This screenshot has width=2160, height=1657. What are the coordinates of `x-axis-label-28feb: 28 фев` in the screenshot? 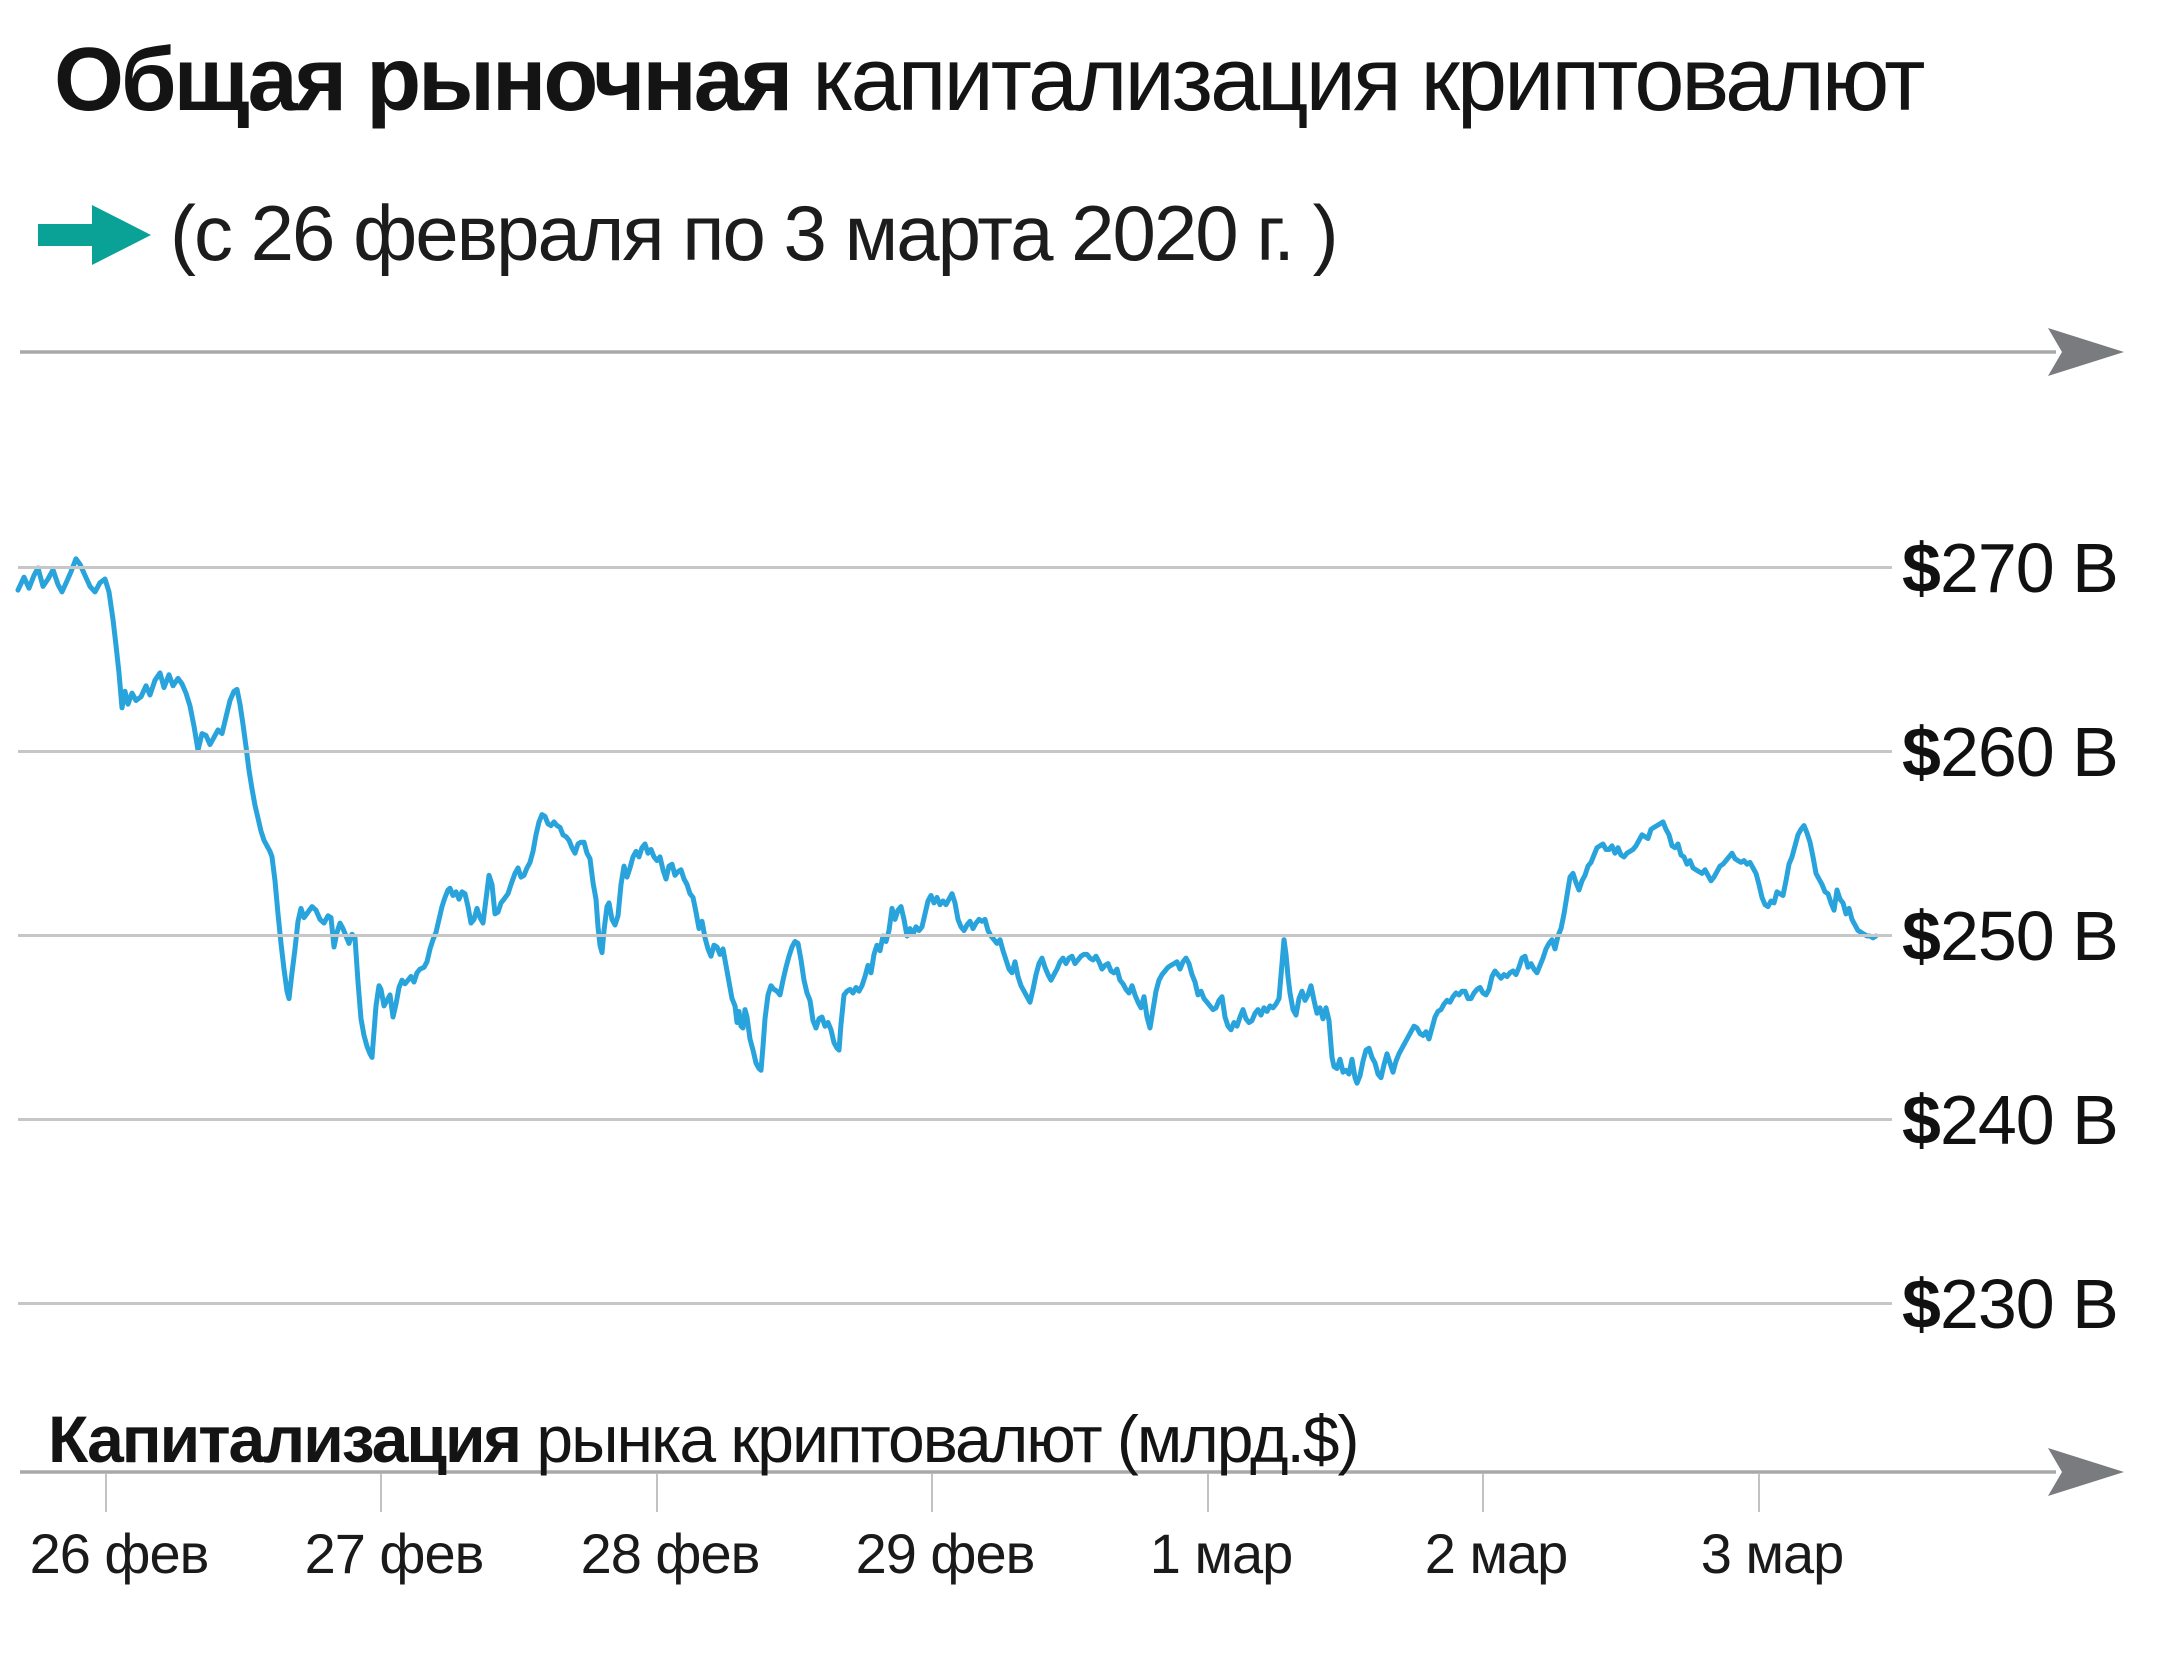 It's located at (670, 1553).